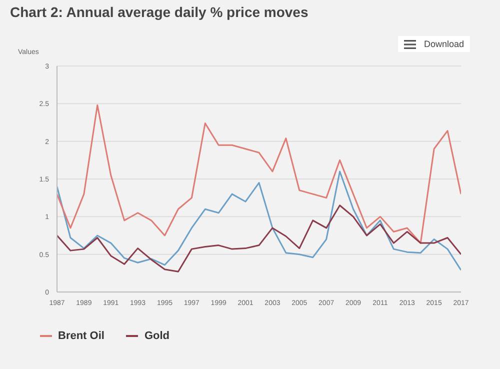 The height and width of the screenshot is (369, 500). I want to click on legend-label: Brent Oil, so click(81, 336).